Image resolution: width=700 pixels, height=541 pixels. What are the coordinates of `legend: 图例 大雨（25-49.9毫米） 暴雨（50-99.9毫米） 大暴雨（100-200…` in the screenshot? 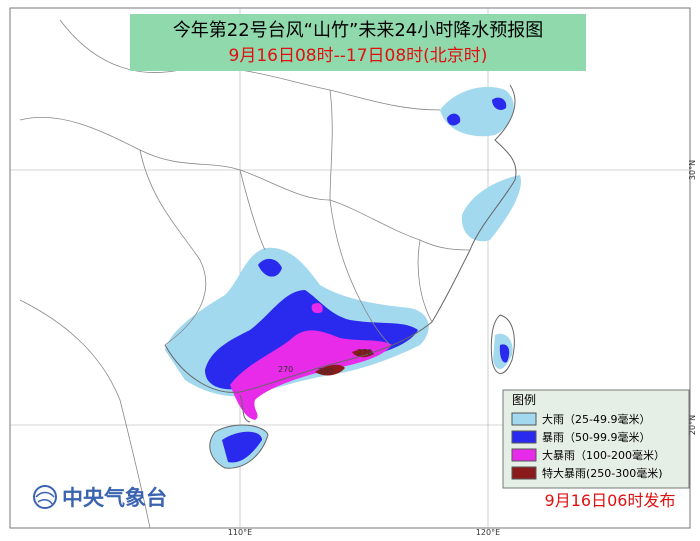 It's located at (596, 439).